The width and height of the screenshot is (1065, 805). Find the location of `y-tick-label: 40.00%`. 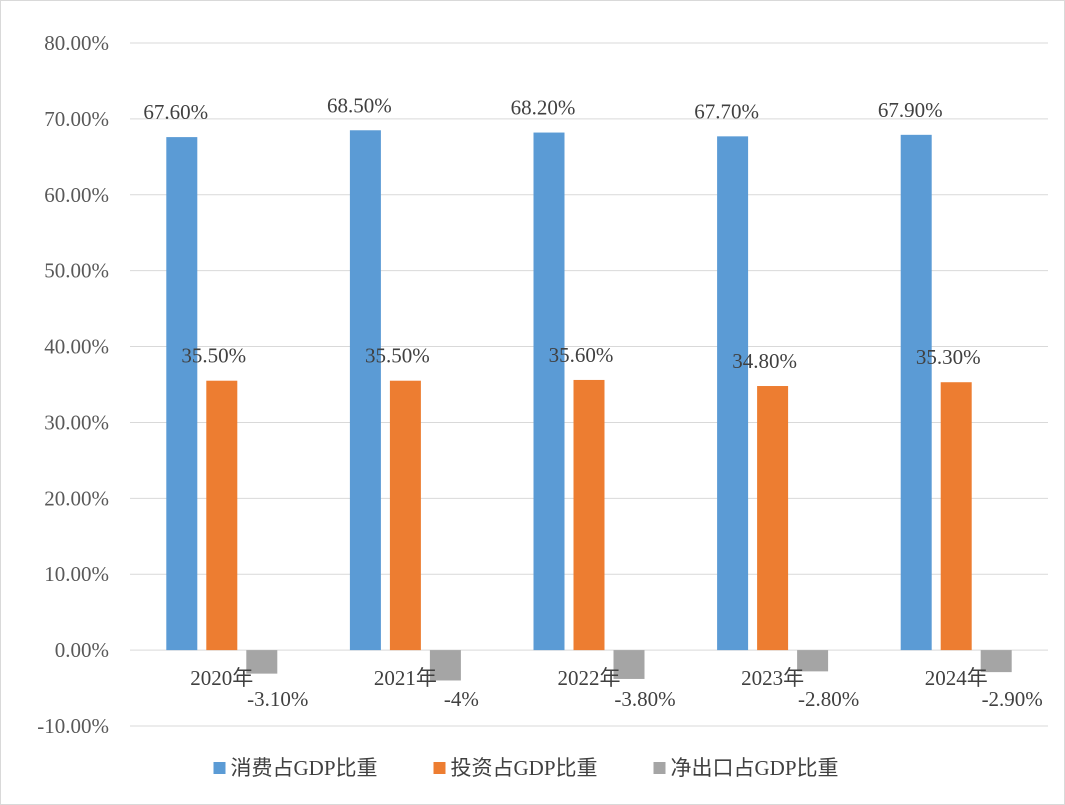

y-tick-label: 40.00% is located at coordinates (76, 347).